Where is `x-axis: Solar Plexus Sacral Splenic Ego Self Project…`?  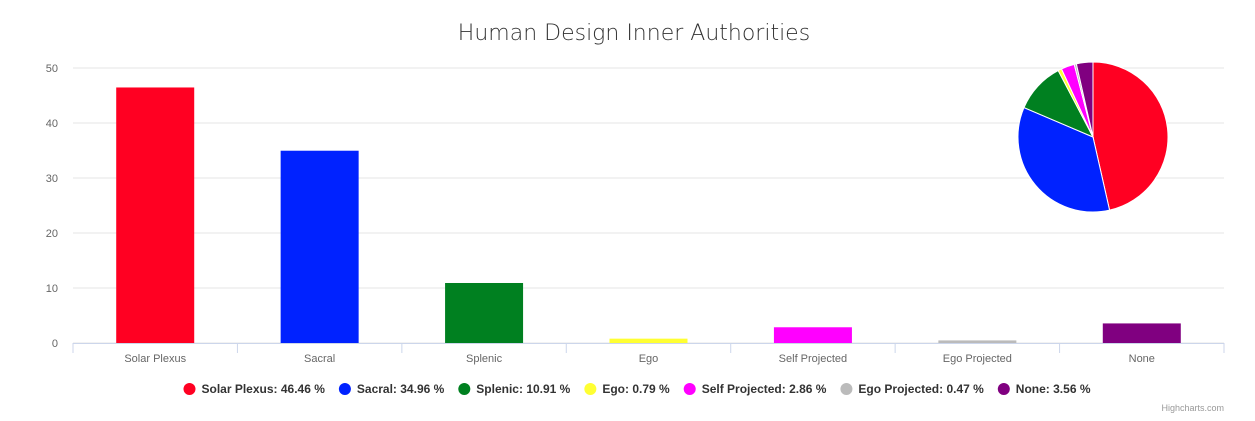 x-axis: Solar Plexus Sacral Splenic Ego Self Project… is located at coordinates (648, 354).